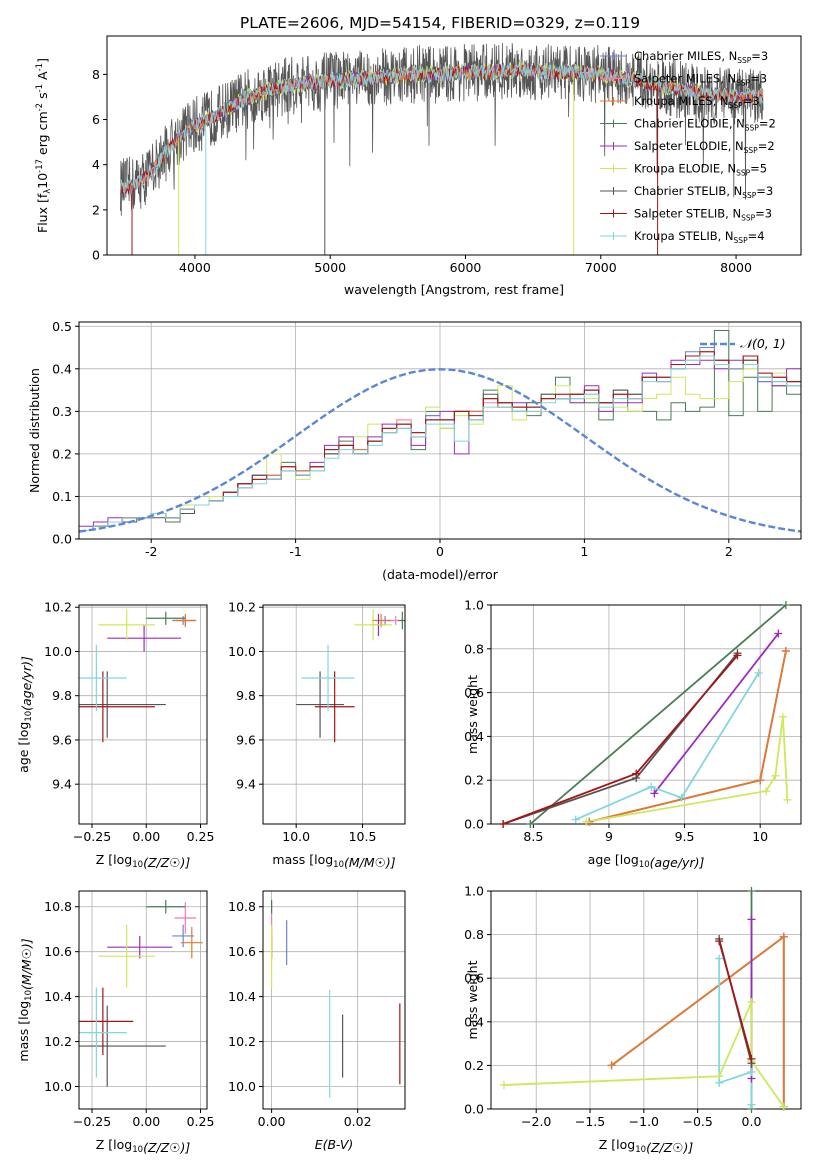 This screenshot has height=1170, width=819. I want to click on weight-point-kroupa_miles, so click(783, 936).